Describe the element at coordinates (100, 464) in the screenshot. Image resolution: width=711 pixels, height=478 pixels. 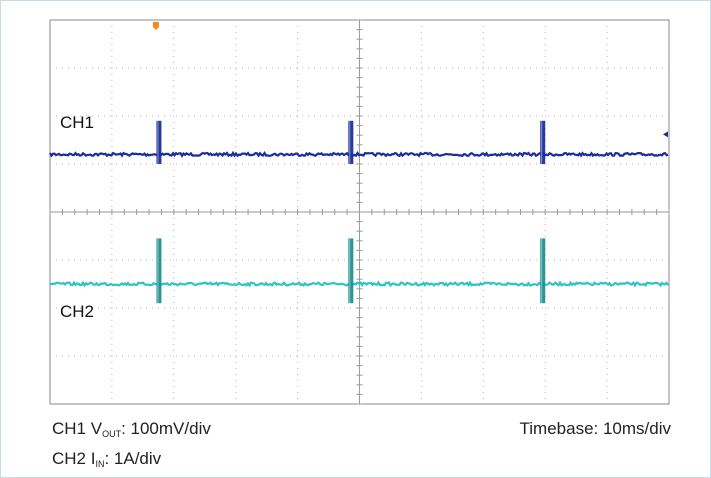
I see `ch2-caption-subscript: IN` at that location.